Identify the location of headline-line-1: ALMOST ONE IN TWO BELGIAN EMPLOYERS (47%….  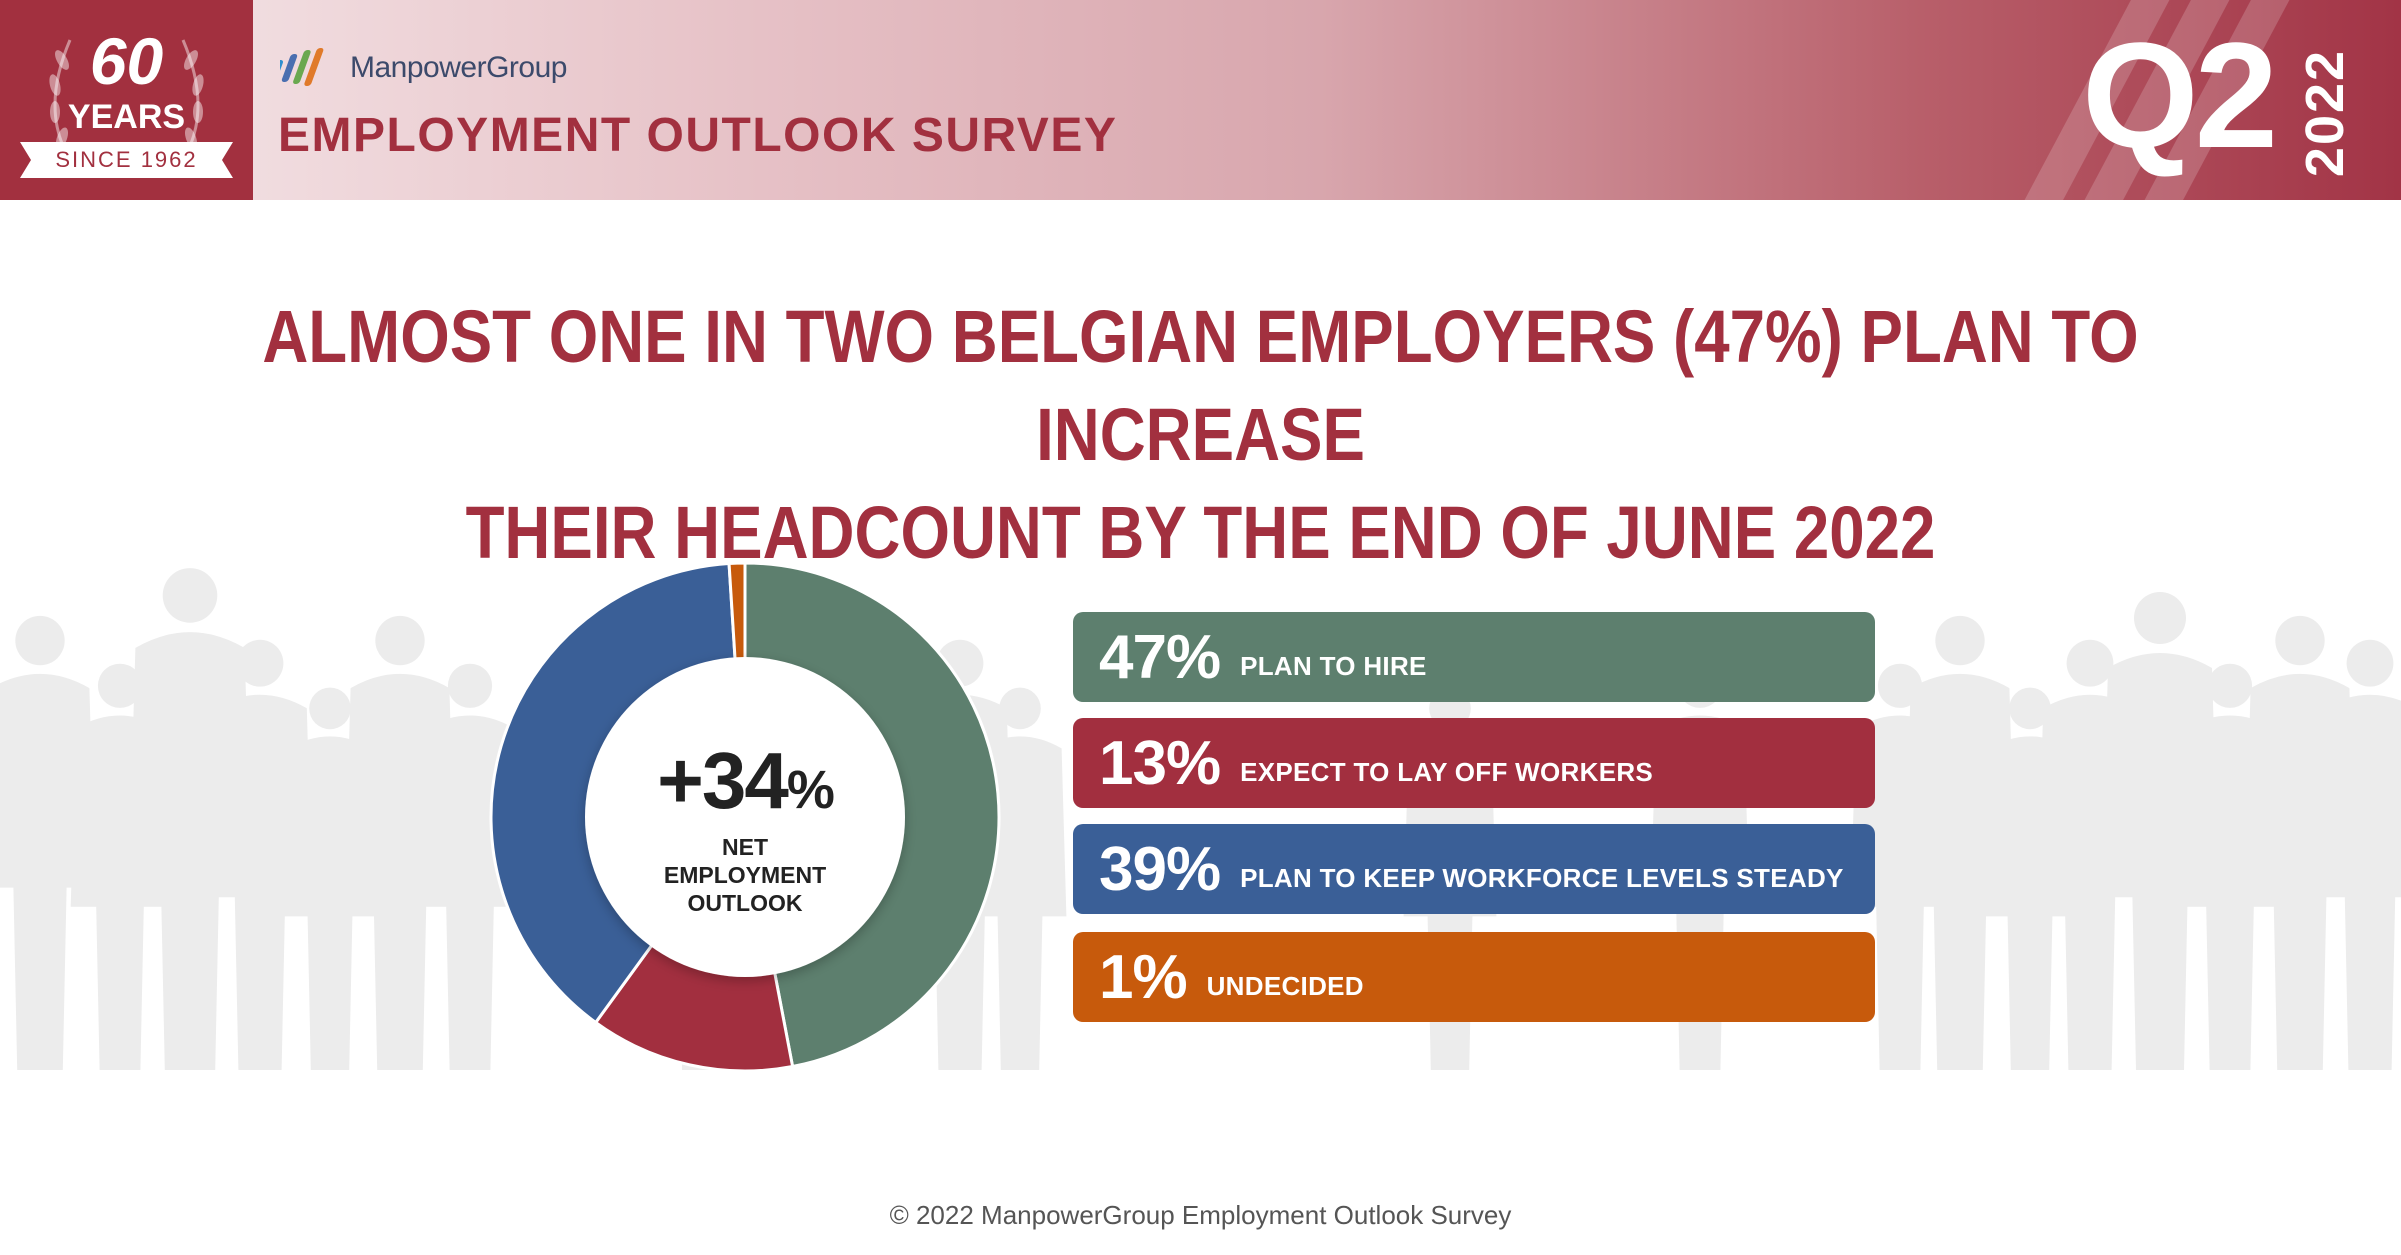
(1200, 385).